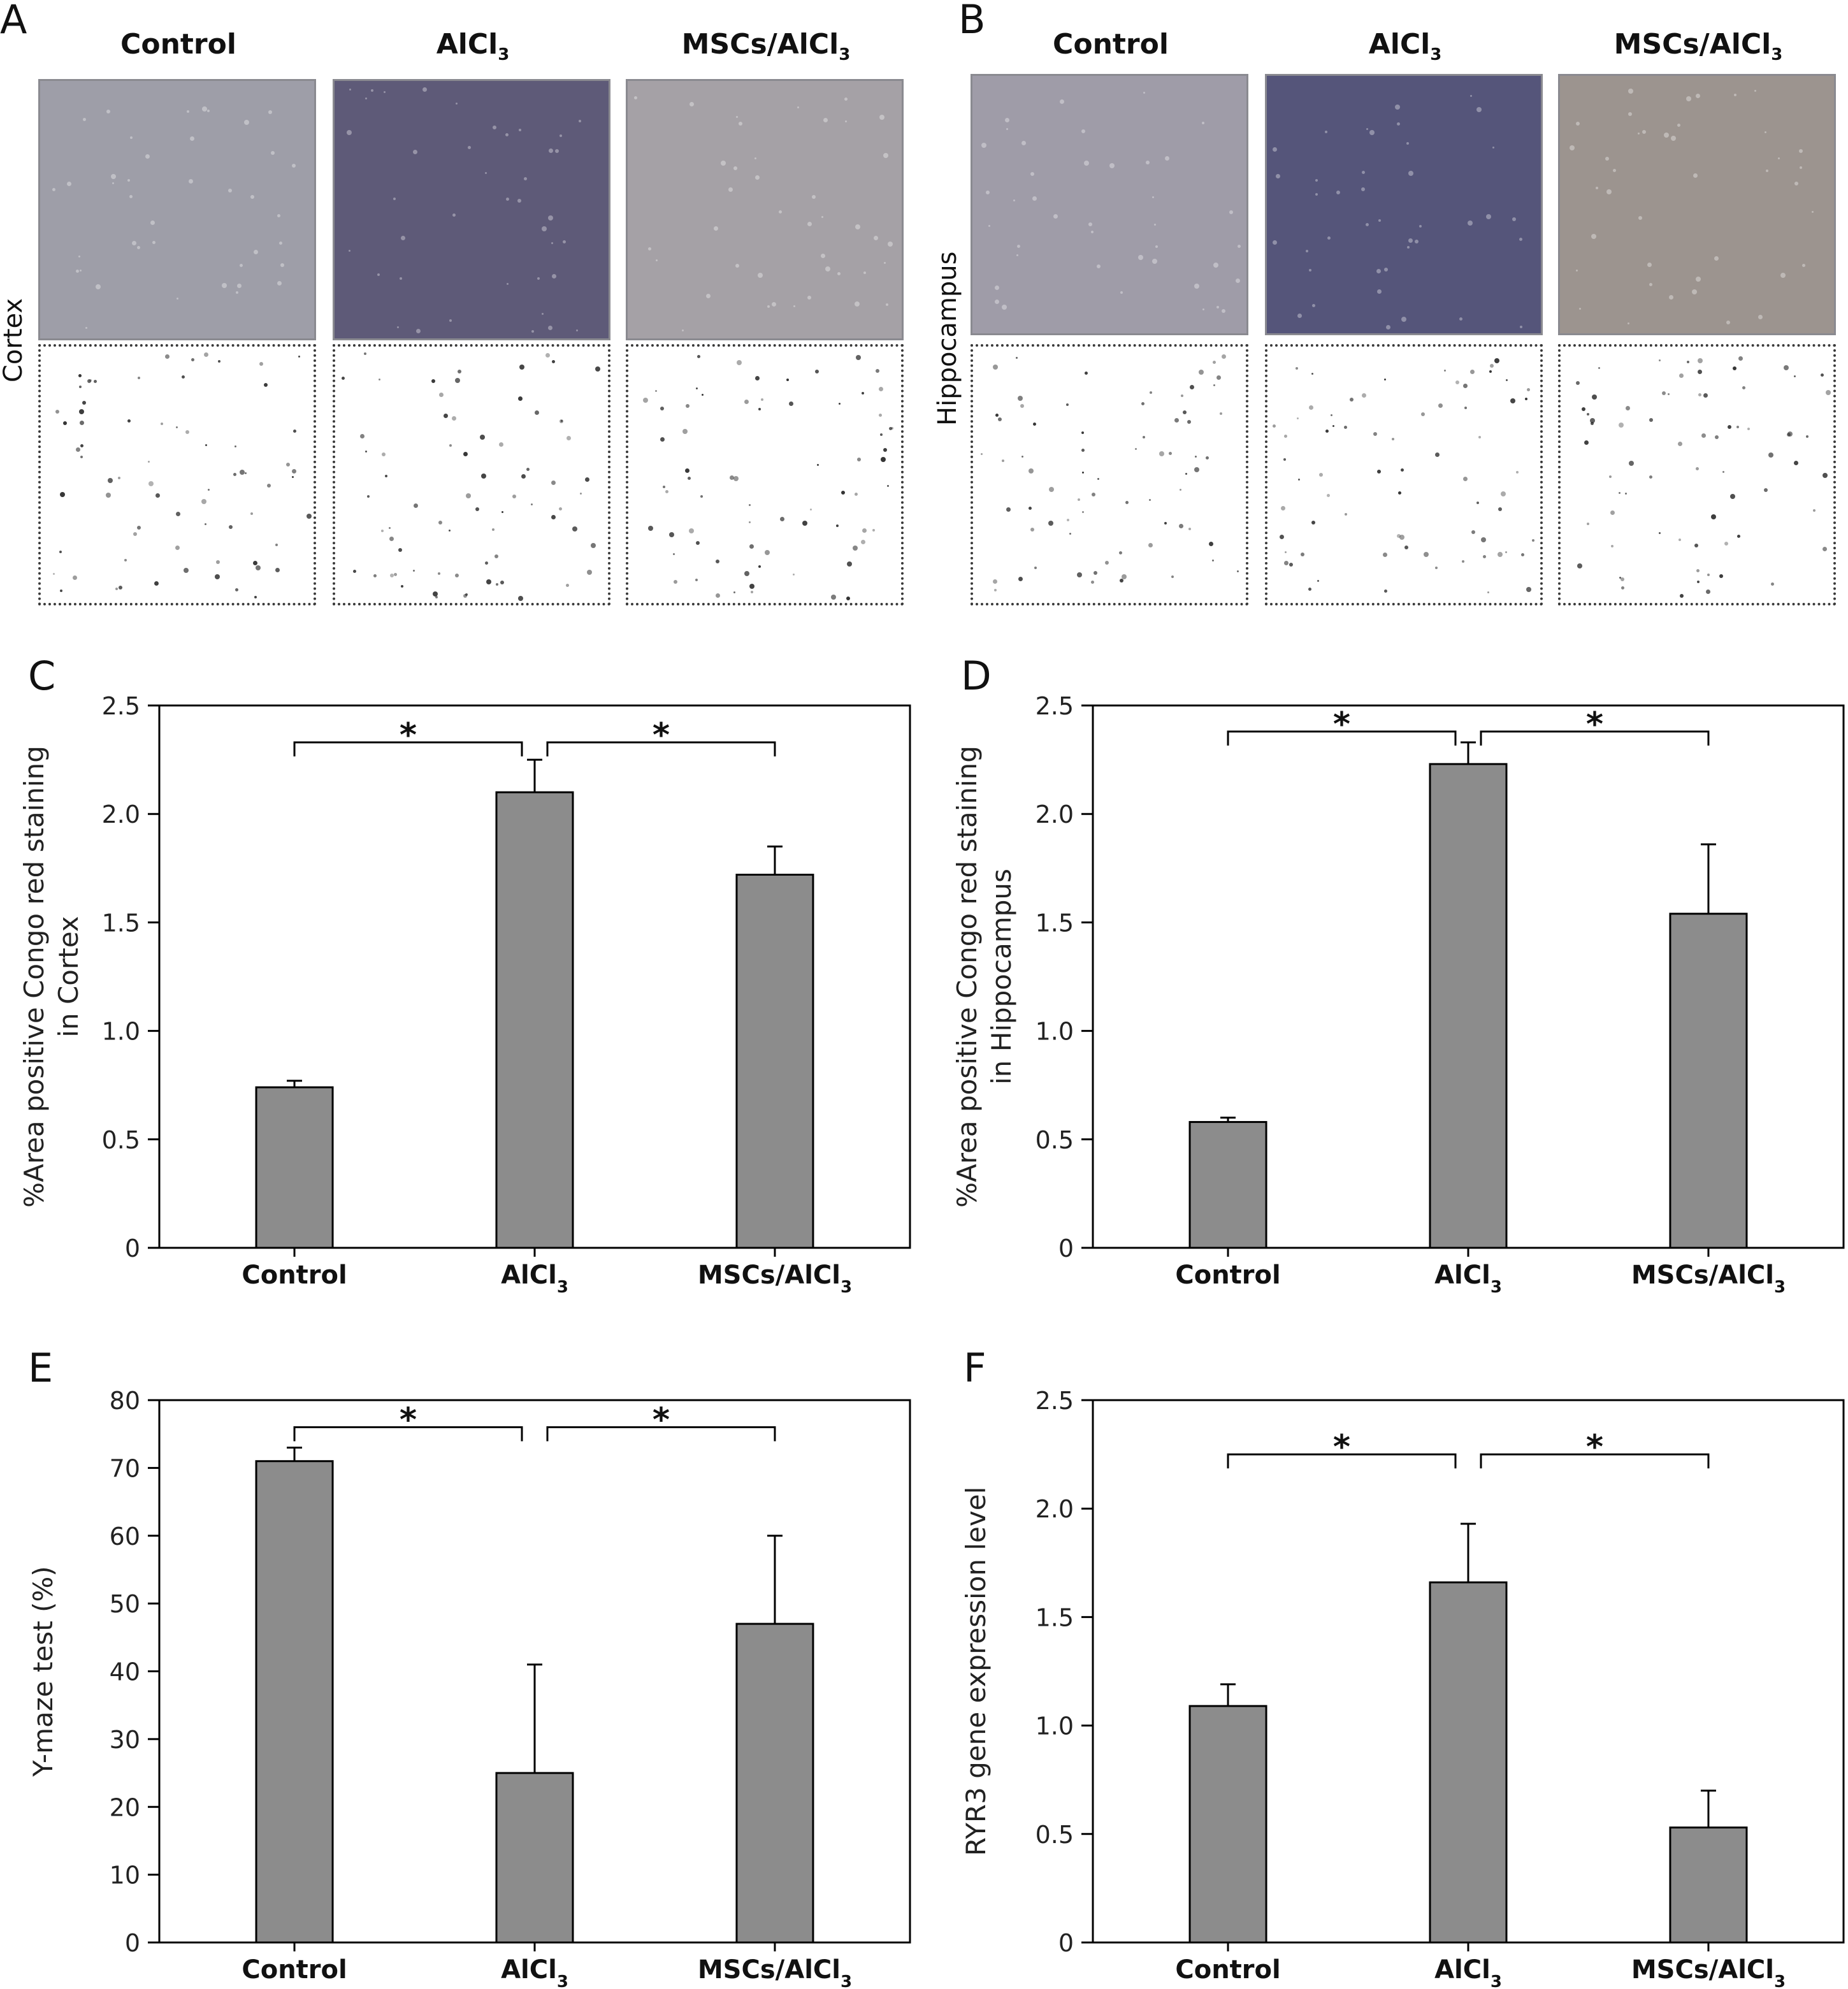 Image resolution: width=1848 pixels, height=1989 pixels. I want to click on micrograph-hippocampus-control, so click(1110, 204).